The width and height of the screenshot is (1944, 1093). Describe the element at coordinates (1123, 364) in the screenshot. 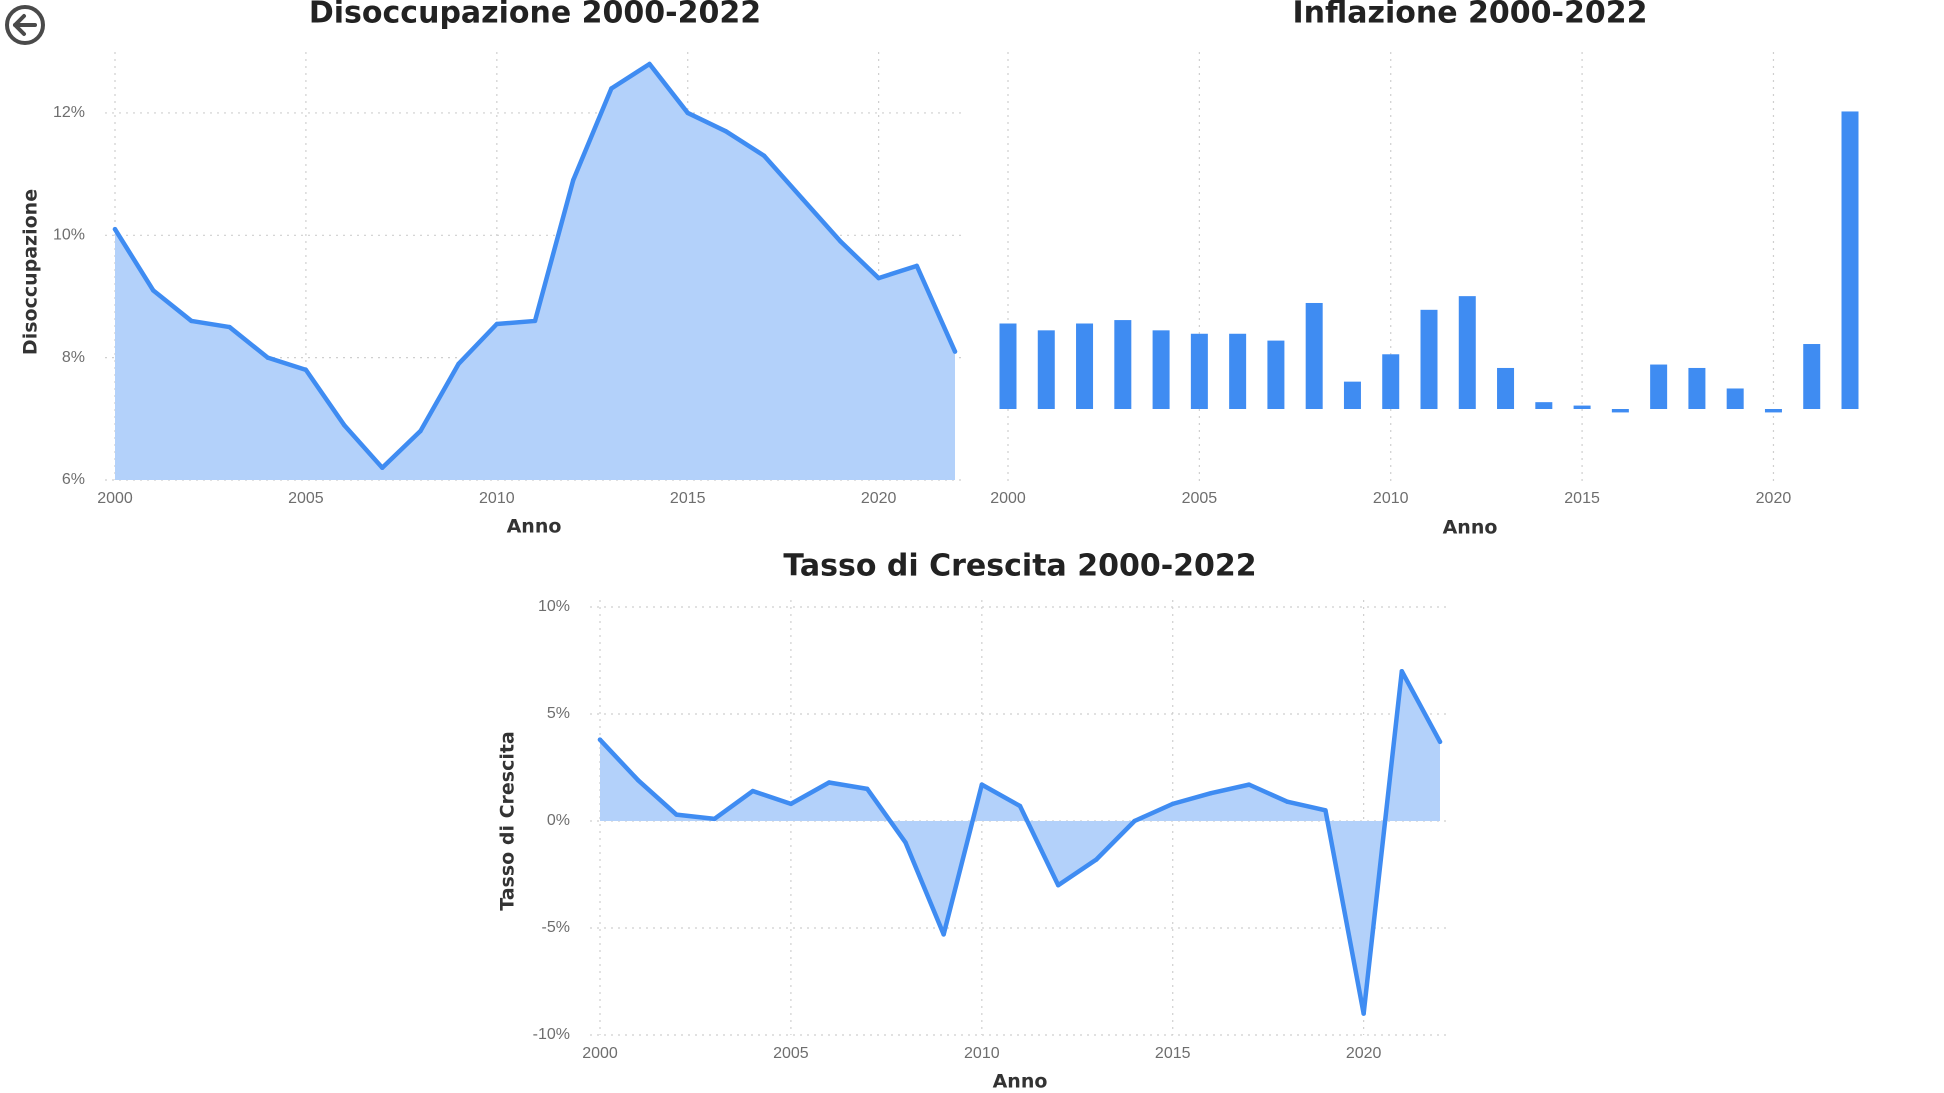

I see `bar-2003` at that location.